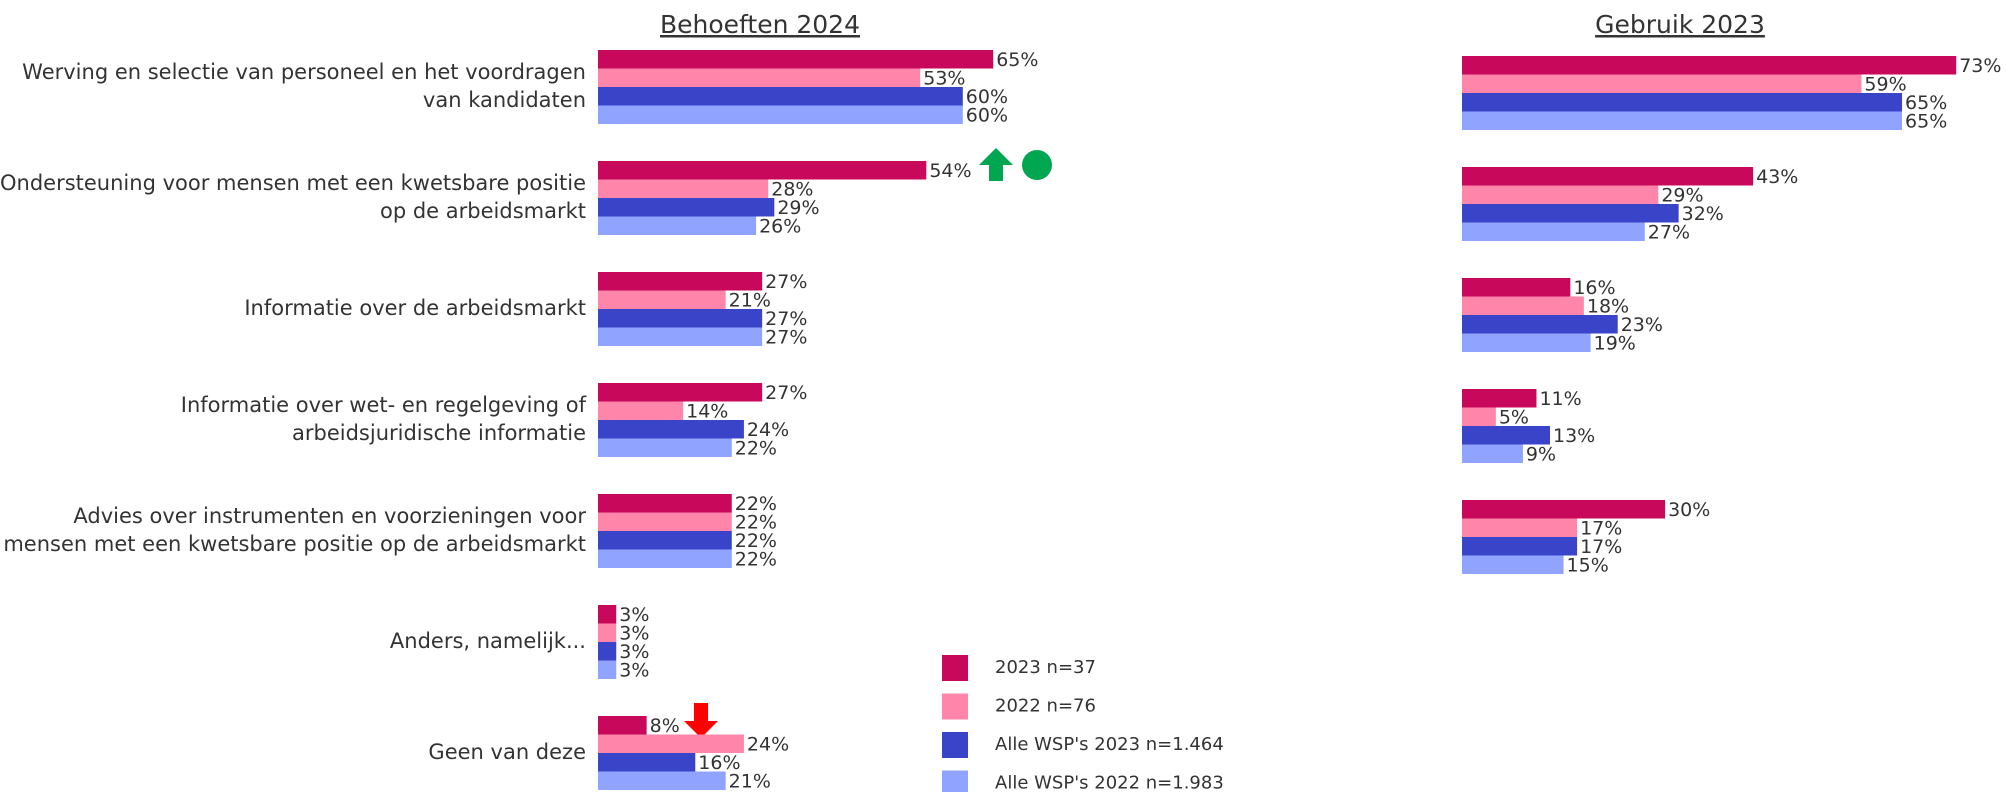 This screenshot has width=2007, height=792. What do you see at coordinates (1514, 417) in the screenshot?
I see `value-label: 5%` at bounding box center [1514, 417].